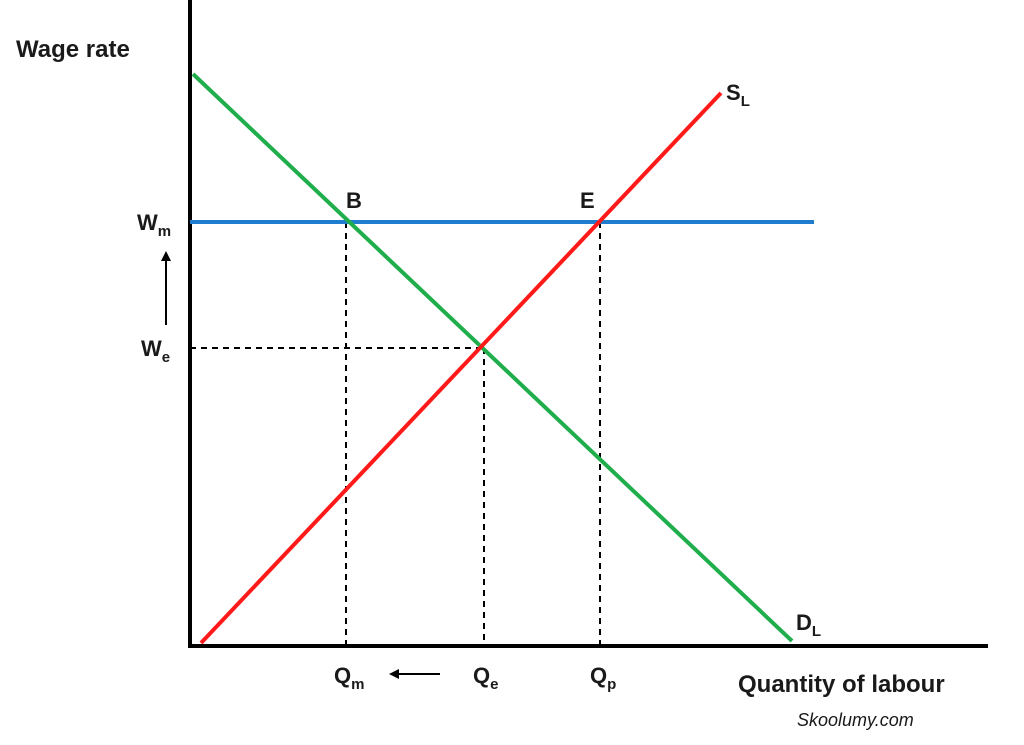 The width and height of the screenshot is (1024, 745). I want to click on qe-label: Qe, so click(485, 678).